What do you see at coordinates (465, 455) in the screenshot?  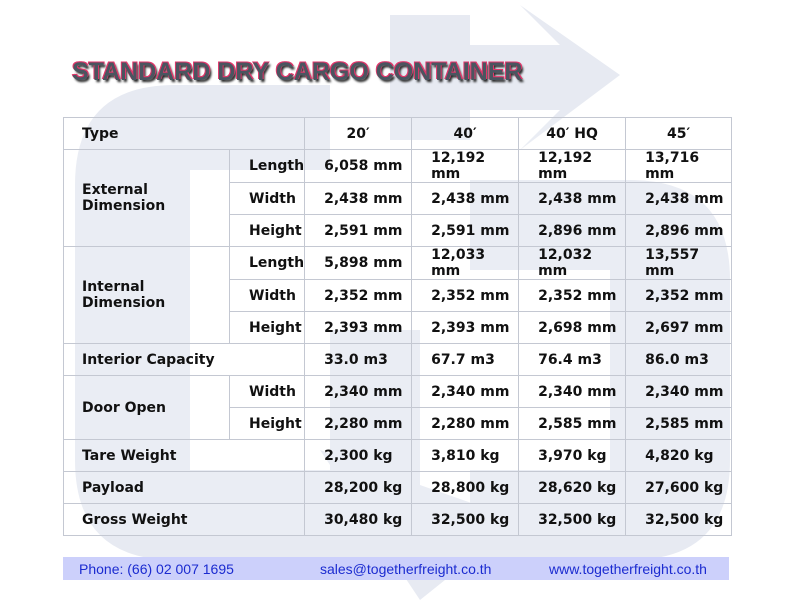 I see `value-cell: 3,810 kg` at bounding box center [465, 455].